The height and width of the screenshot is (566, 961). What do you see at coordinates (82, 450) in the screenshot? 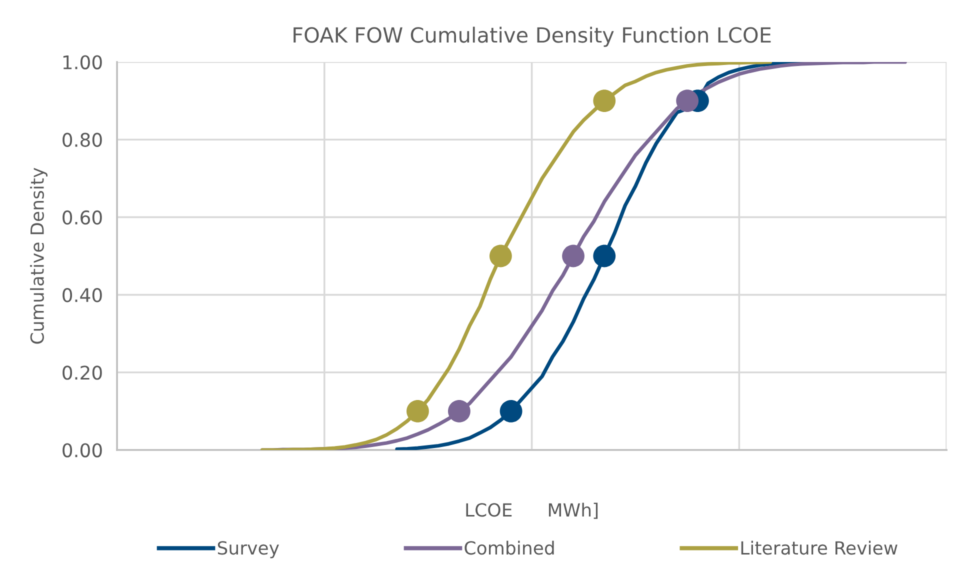
I see `y-tick-label: 0.00` at bounding box center [82, 450].